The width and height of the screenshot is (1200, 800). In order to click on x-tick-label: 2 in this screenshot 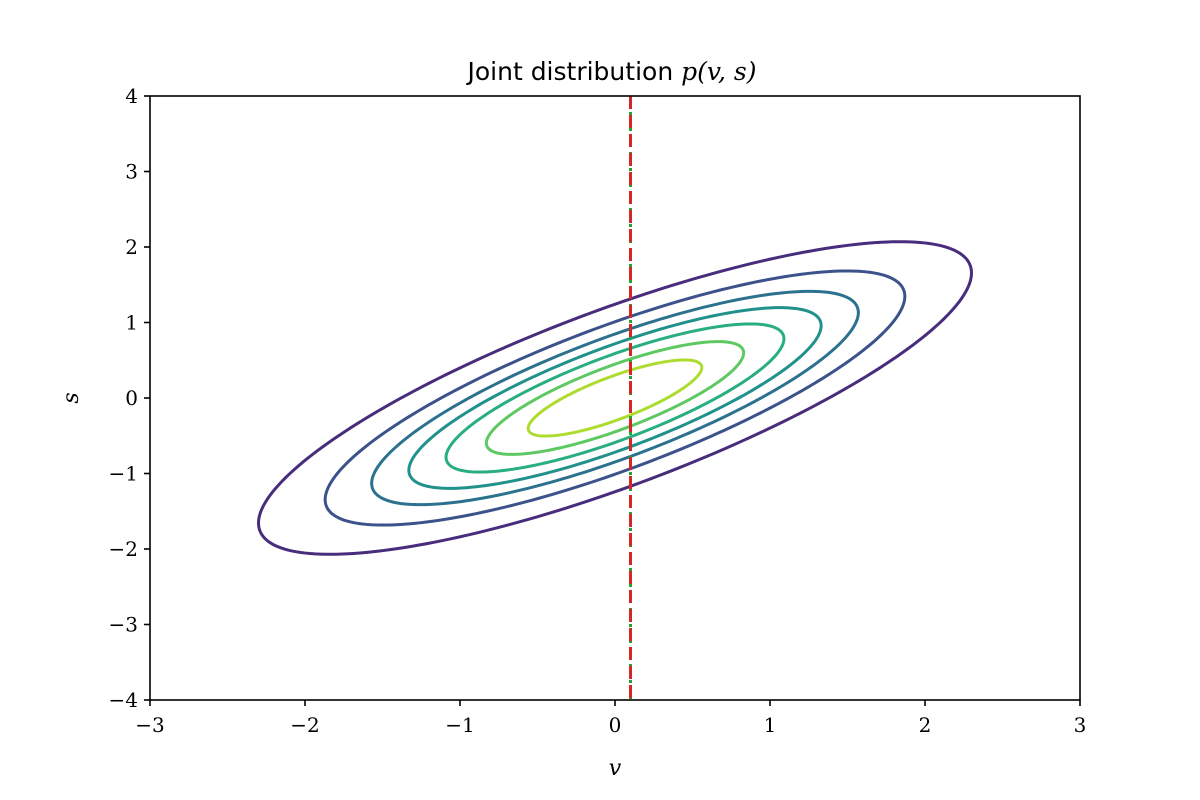, I will do `click(925, 725)`.